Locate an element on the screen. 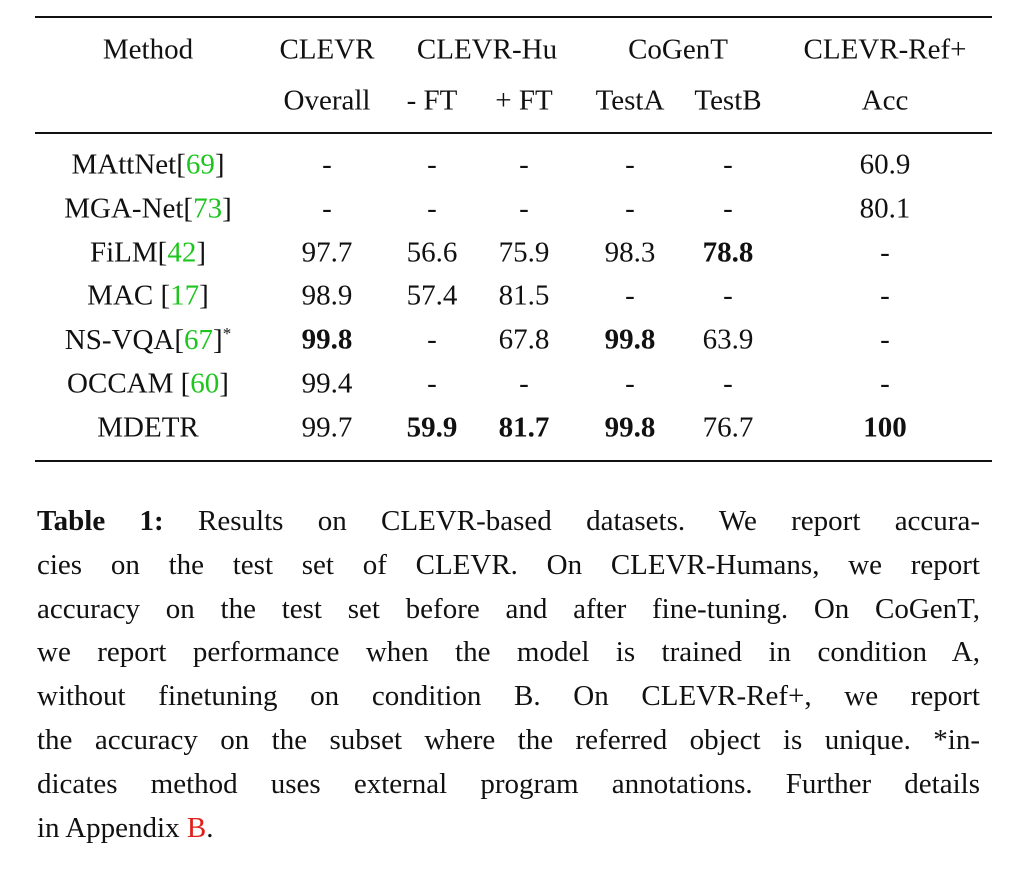  method-cell: MDETR is located at coordinates (148, 427).